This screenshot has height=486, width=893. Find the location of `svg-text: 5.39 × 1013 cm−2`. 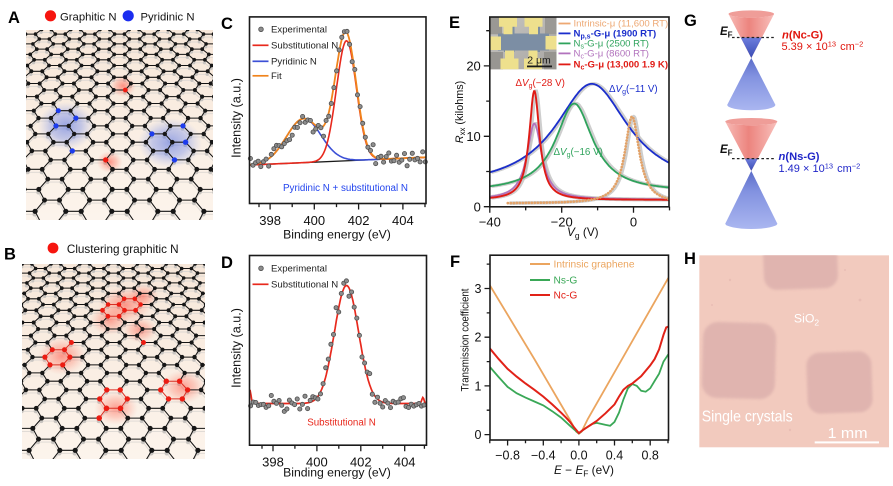

svg-text: 5.39 × 1013 cm−2 is located at coordinates (823, 47).